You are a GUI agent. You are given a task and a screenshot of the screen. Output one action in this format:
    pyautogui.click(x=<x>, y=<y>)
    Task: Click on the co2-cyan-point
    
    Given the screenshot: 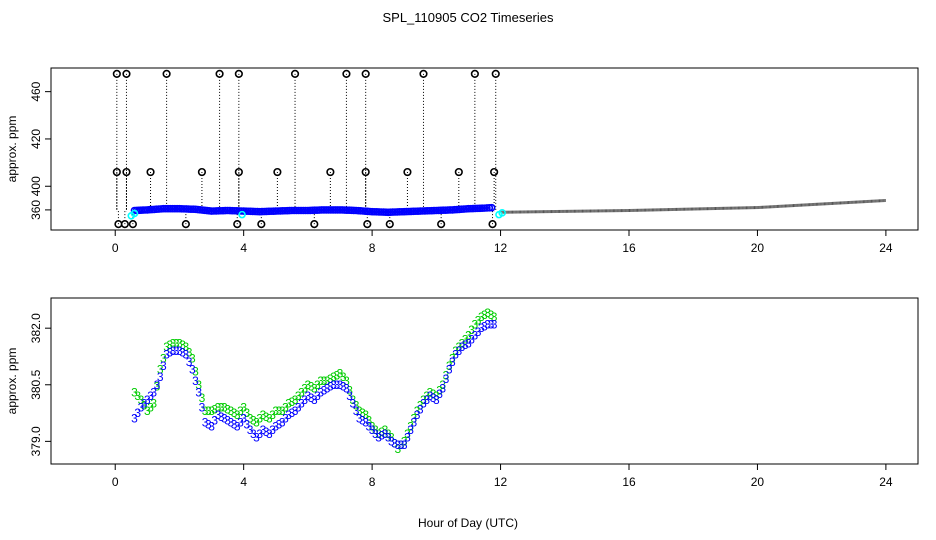 What is the action you would take?
    pyautogui.click(x=502, y=213)
    